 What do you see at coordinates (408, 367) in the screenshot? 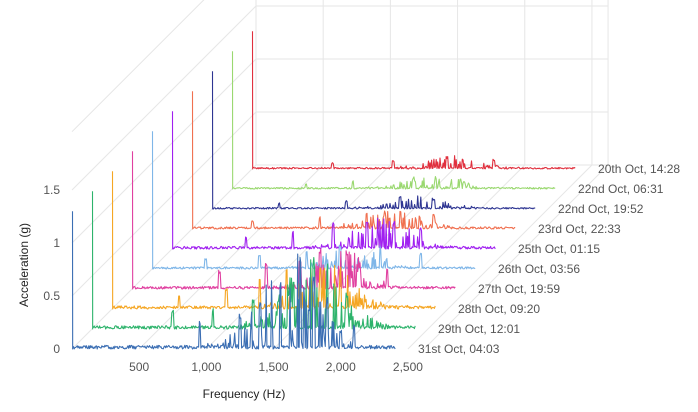
I see `x-tick-label: 2,500` at bounding box center [408, 367].